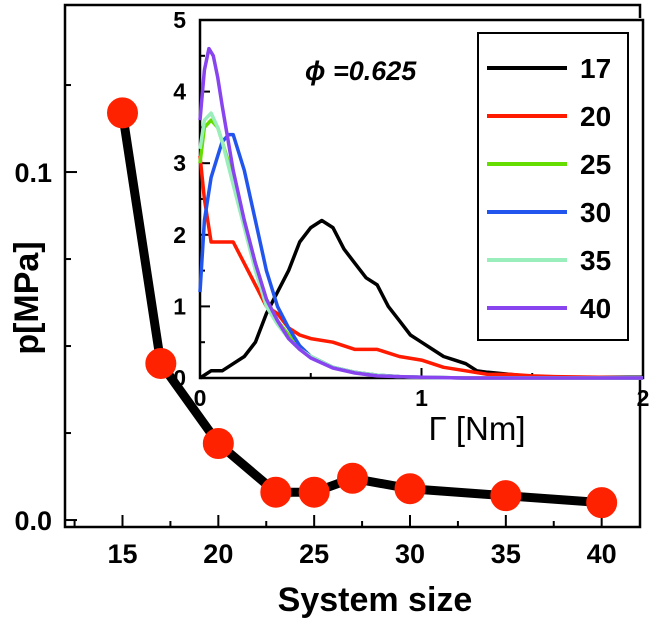  What do you see at coordinates (179, 235) in the screenshot?
I see `inset-y-tick-label: 2` at bounding box center [179, 235].